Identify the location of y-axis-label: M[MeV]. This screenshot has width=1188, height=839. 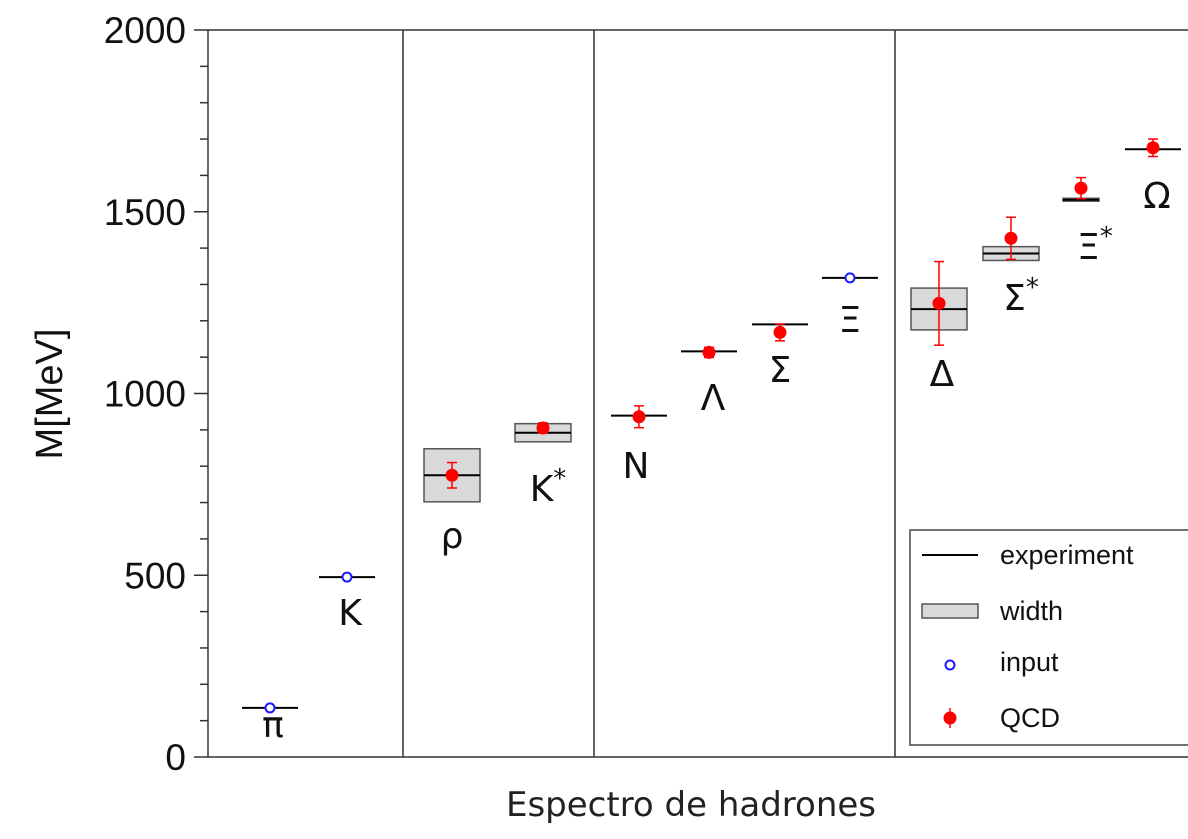
(50, 394).